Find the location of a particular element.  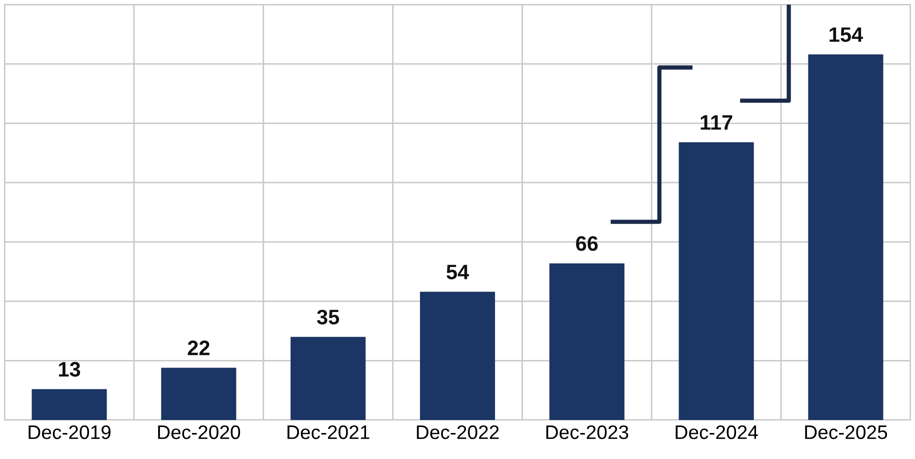

x-tick-label: Dec-2019 is located at coordinates (69, 432).